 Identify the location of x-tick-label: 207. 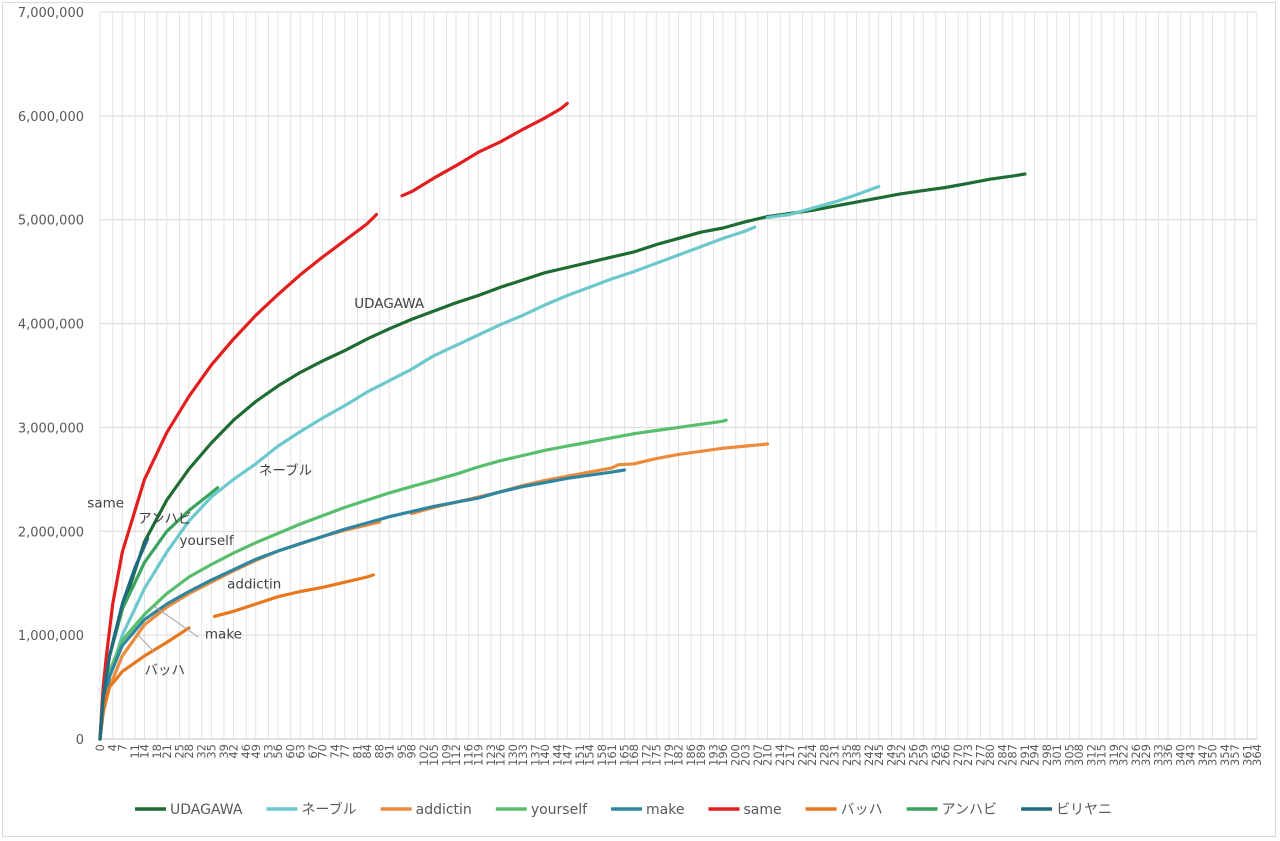
(758, 755).